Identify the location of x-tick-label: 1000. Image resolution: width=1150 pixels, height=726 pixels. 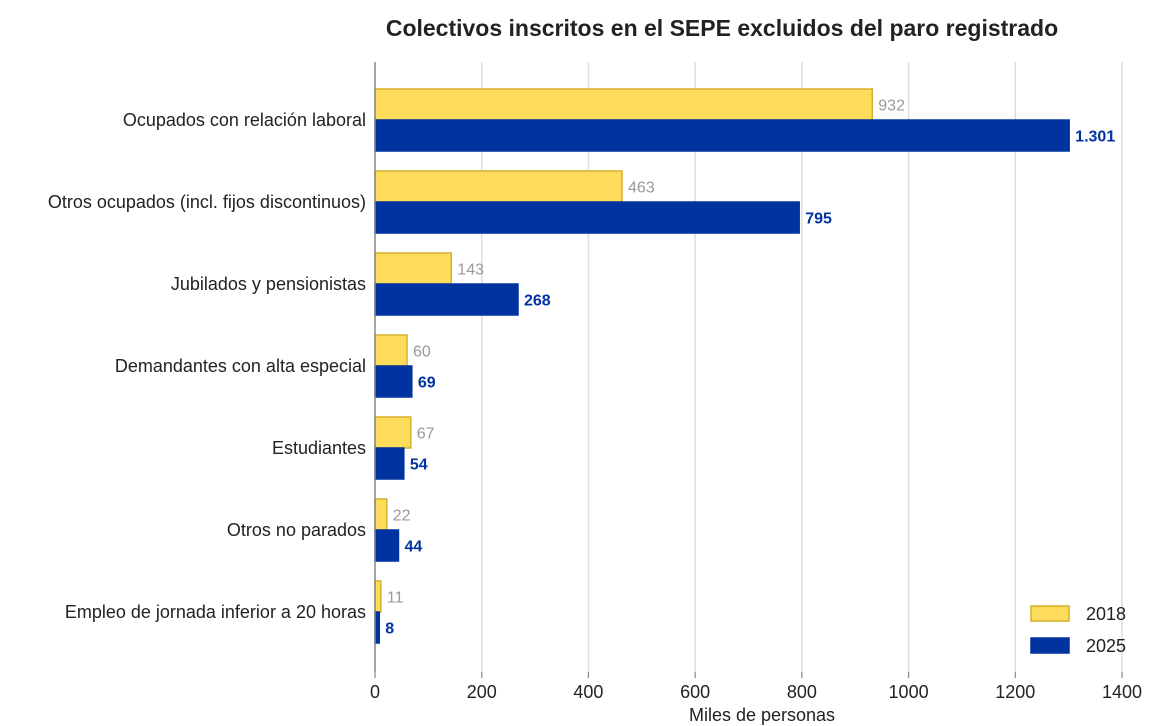
(909, 692).